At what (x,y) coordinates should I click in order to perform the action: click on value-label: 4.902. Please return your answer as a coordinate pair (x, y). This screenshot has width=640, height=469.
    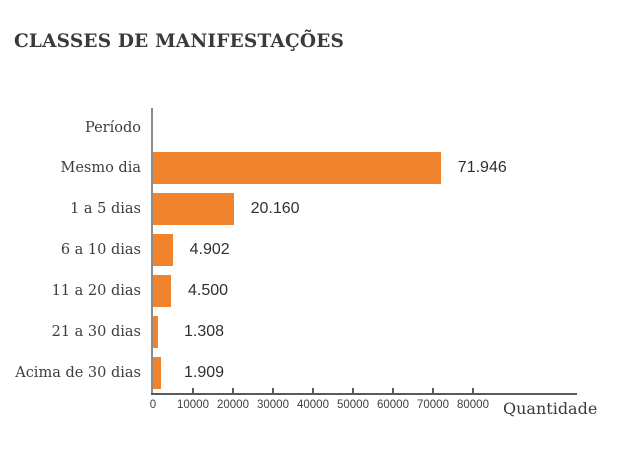
    Looking at the image, I should click on (209, 249).